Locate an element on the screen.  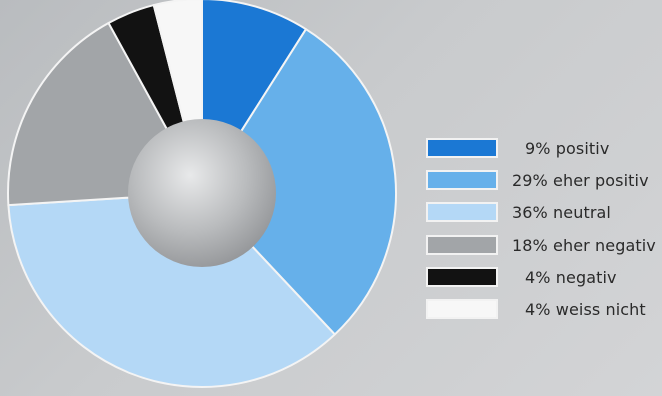
legend-item-eher-positiv: 29% eher positiv is located at coordinates (544, 181).